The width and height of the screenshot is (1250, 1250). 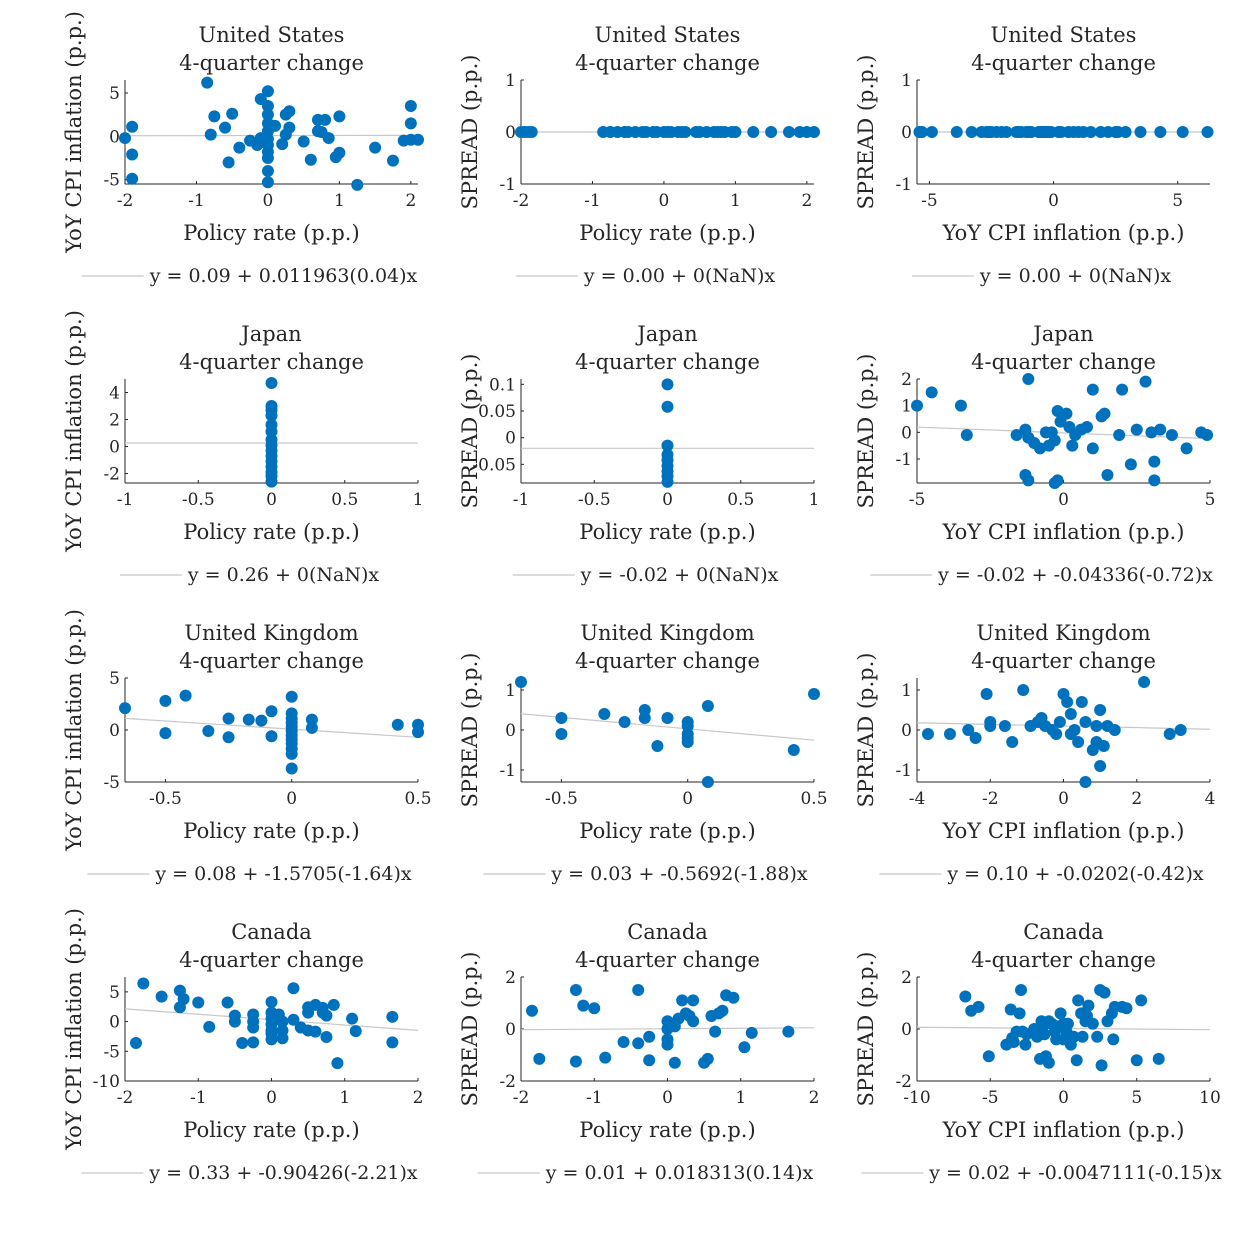 I want to click on subplot-title: Japan, so click(x=270, y=334).